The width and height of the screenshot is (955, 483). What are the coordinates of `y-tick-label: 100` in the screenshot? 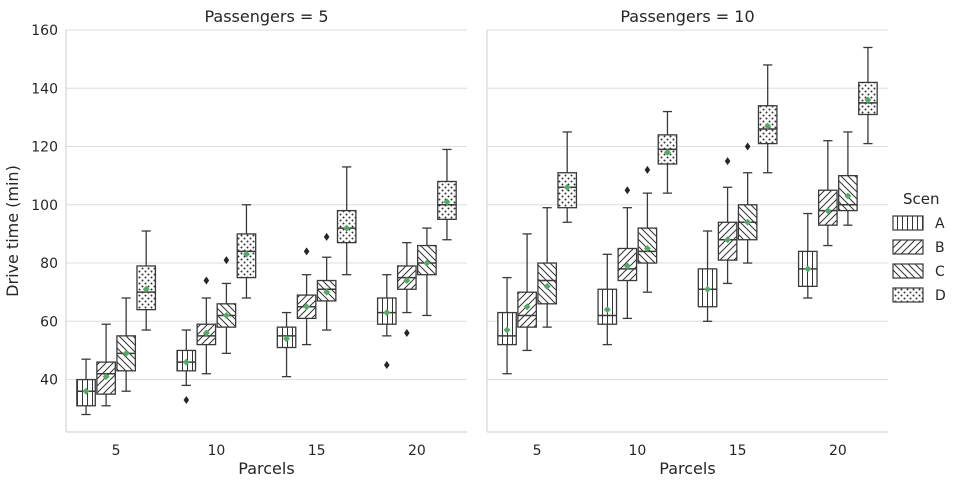 It's located at (44, 206).